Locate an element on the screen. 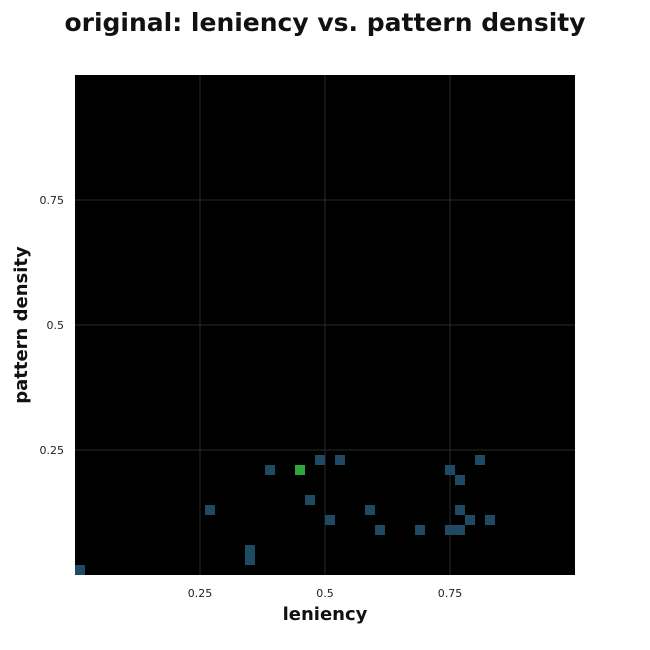 Image resolution: width=650 pixels, height=650 pixels. chart-title: original: leniency vs. pattern density is located at coordinates (325, 22).